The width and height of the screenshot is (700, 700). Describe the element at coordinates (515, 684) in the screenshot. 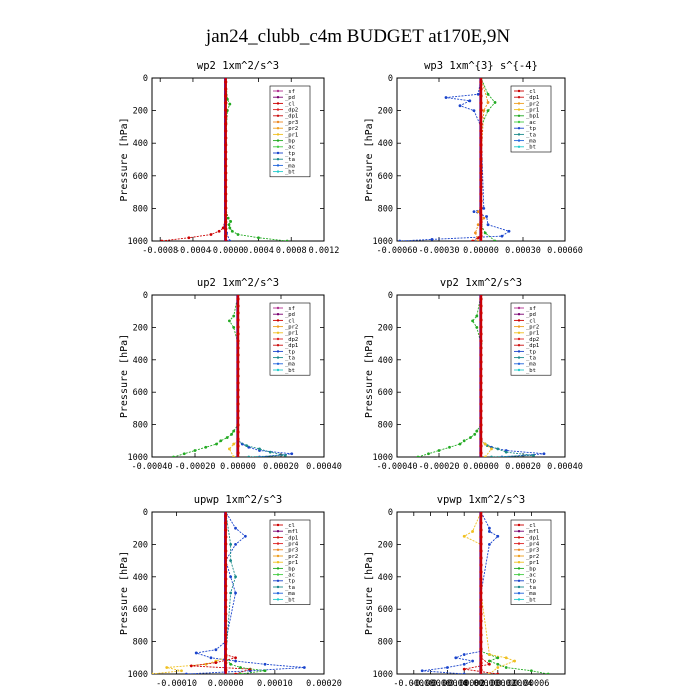

I see `x-tick-label: 0.00004` at that location.